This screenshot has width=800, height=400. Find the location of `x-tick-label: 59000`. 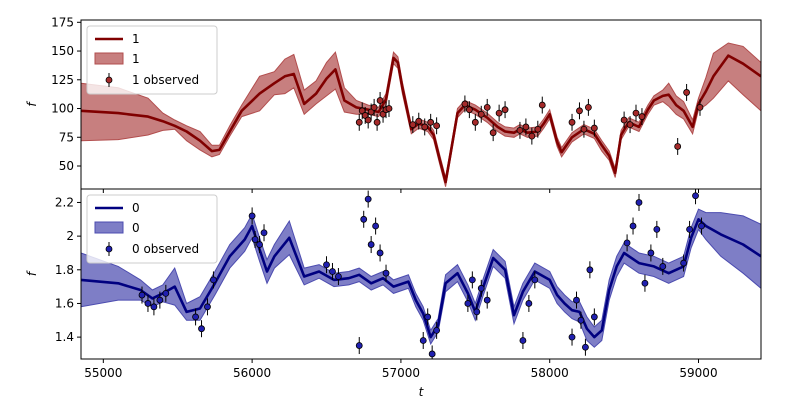

x-tick-label: 59000 is located at coordinates (698, 373).